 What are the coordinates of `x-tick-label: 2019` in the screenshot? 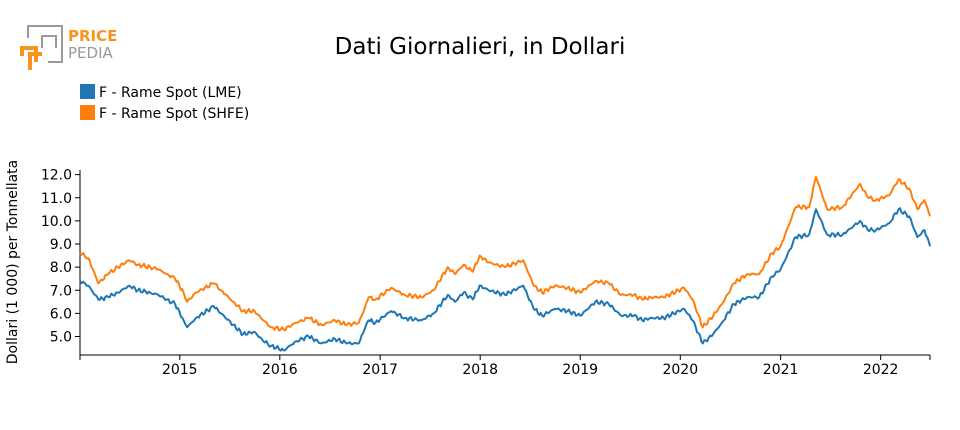 It's located at (580, 370).